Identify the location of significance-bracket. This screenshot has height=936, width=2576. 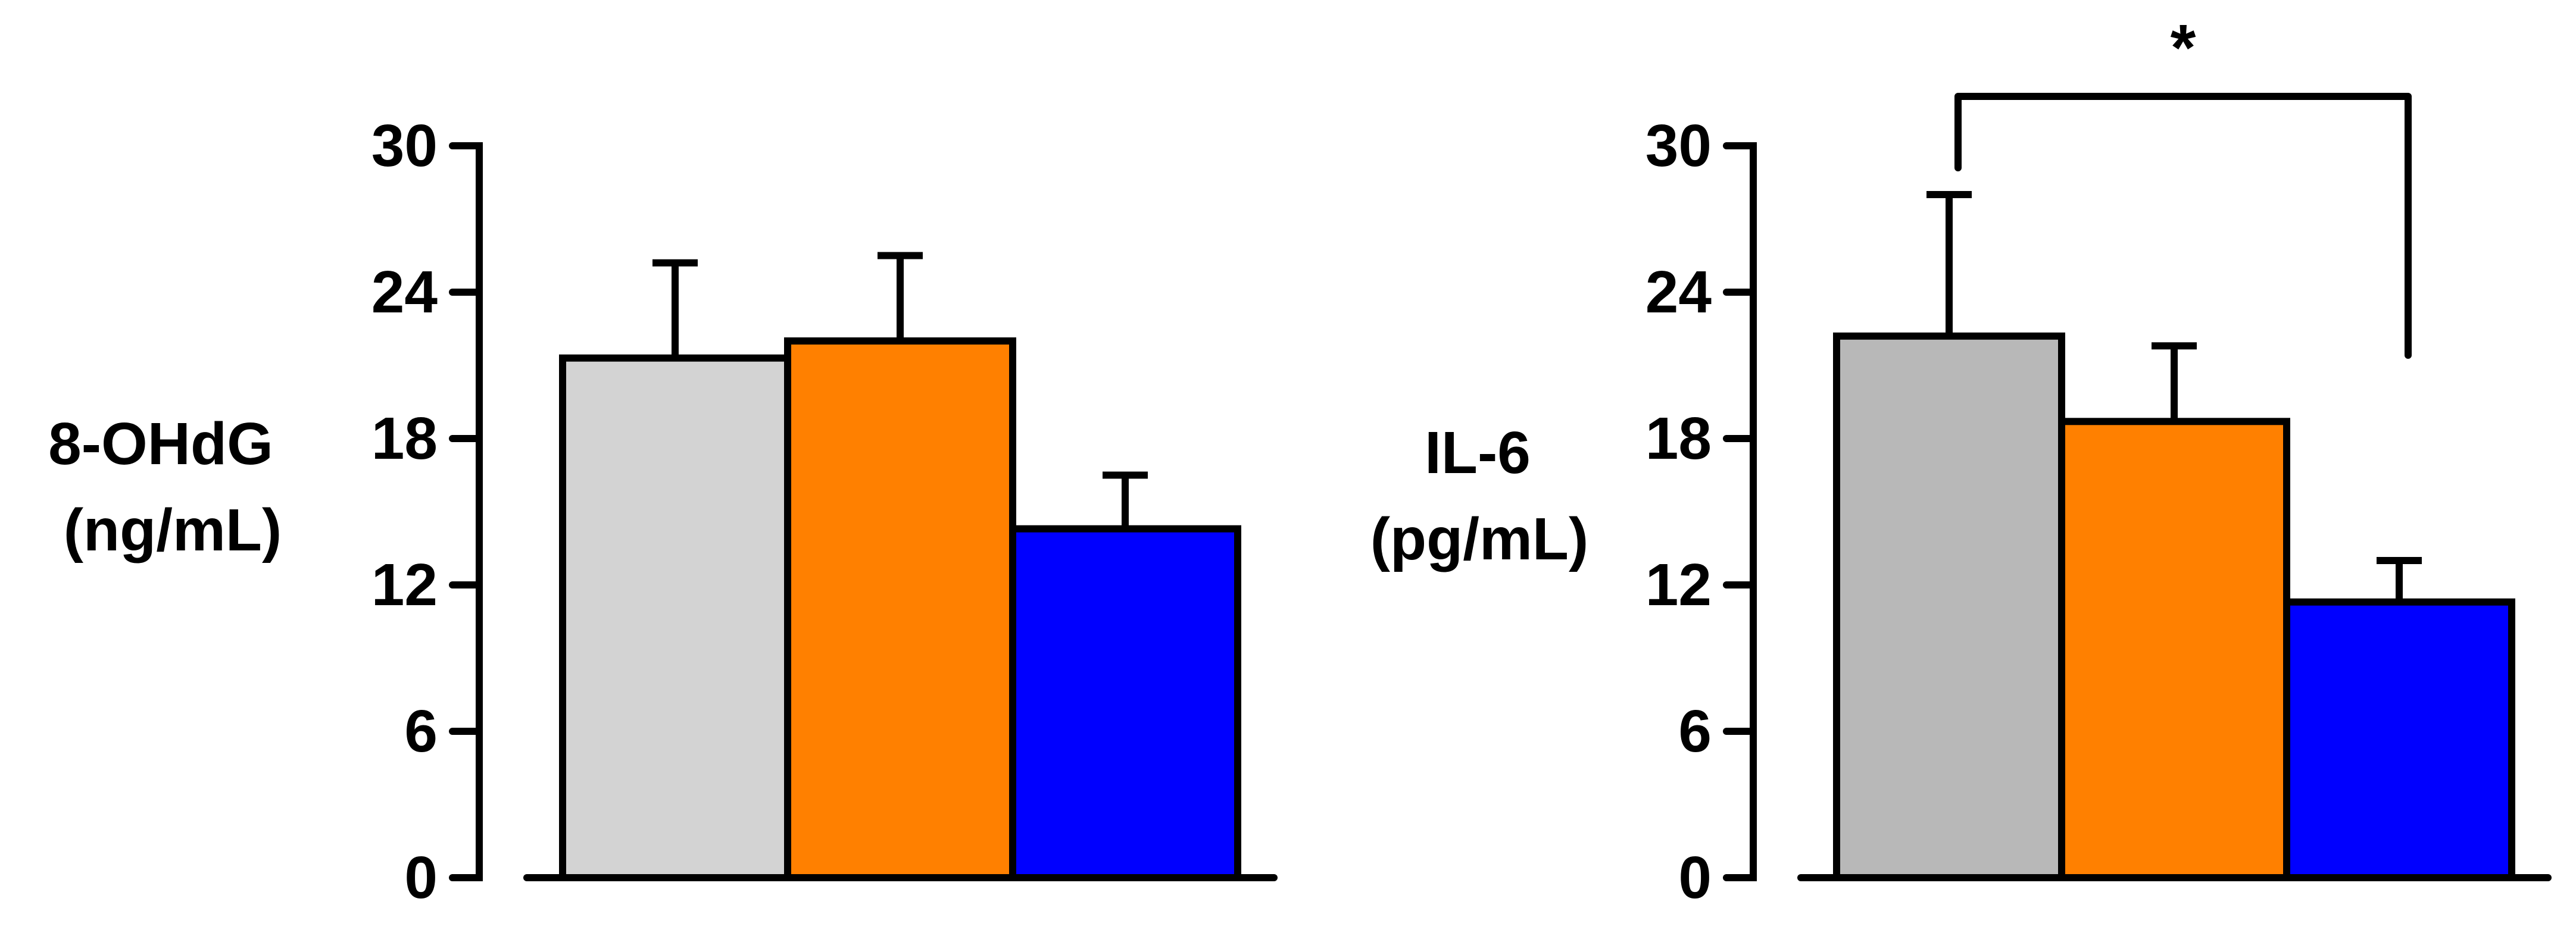
(2183, 226).